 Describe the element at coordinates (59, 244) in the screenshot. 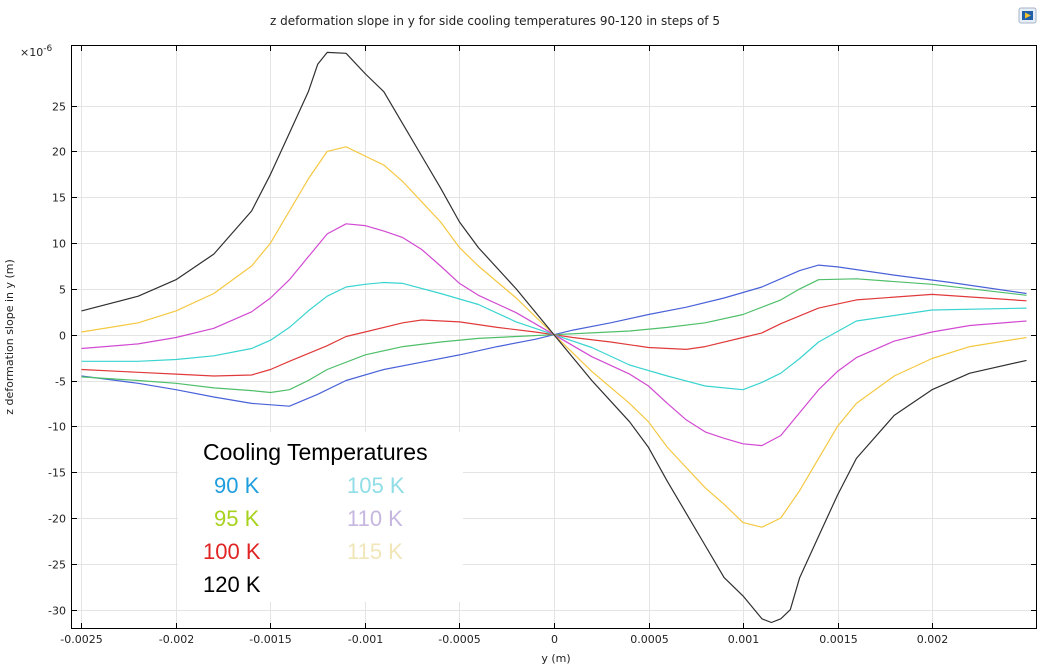

I see `y-tick-label: 10` at that location.